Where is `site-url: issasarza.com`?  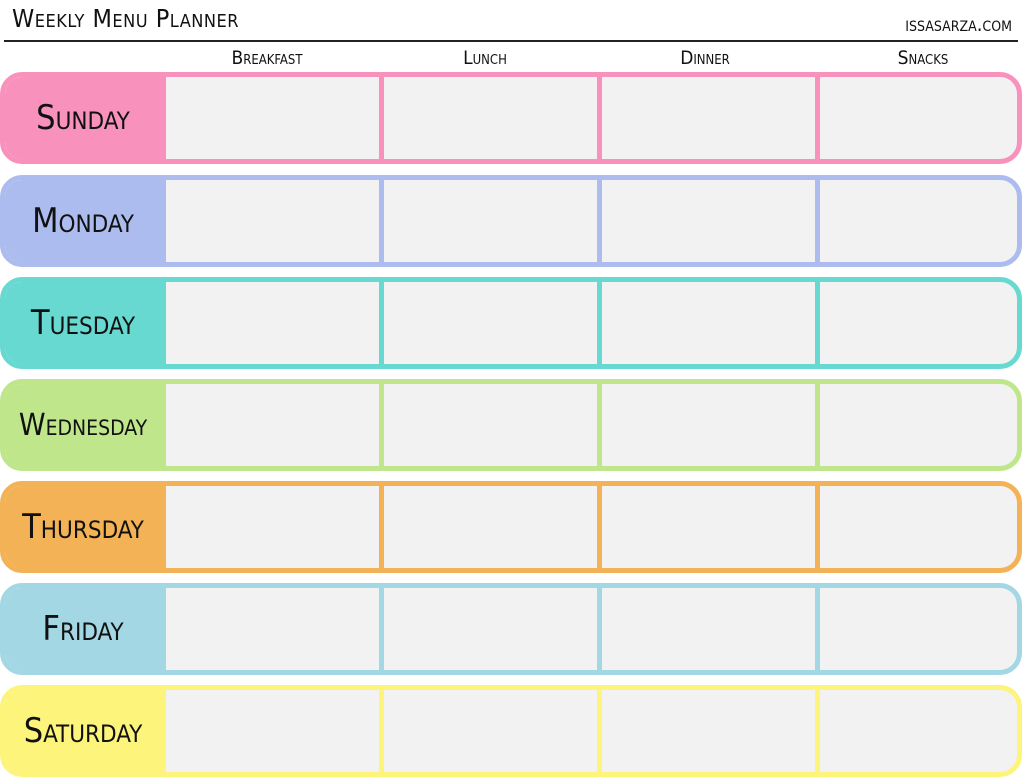 site-url: issasarza.com is located at coordinates (958, 24).